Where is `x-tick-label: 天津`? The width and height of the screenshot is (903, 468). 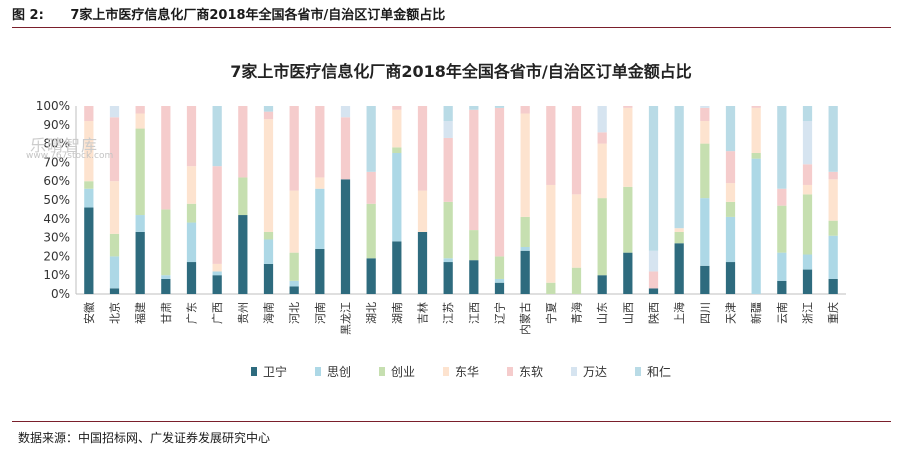 x-tick-label: 天津 is located at coordinates (731, 313).